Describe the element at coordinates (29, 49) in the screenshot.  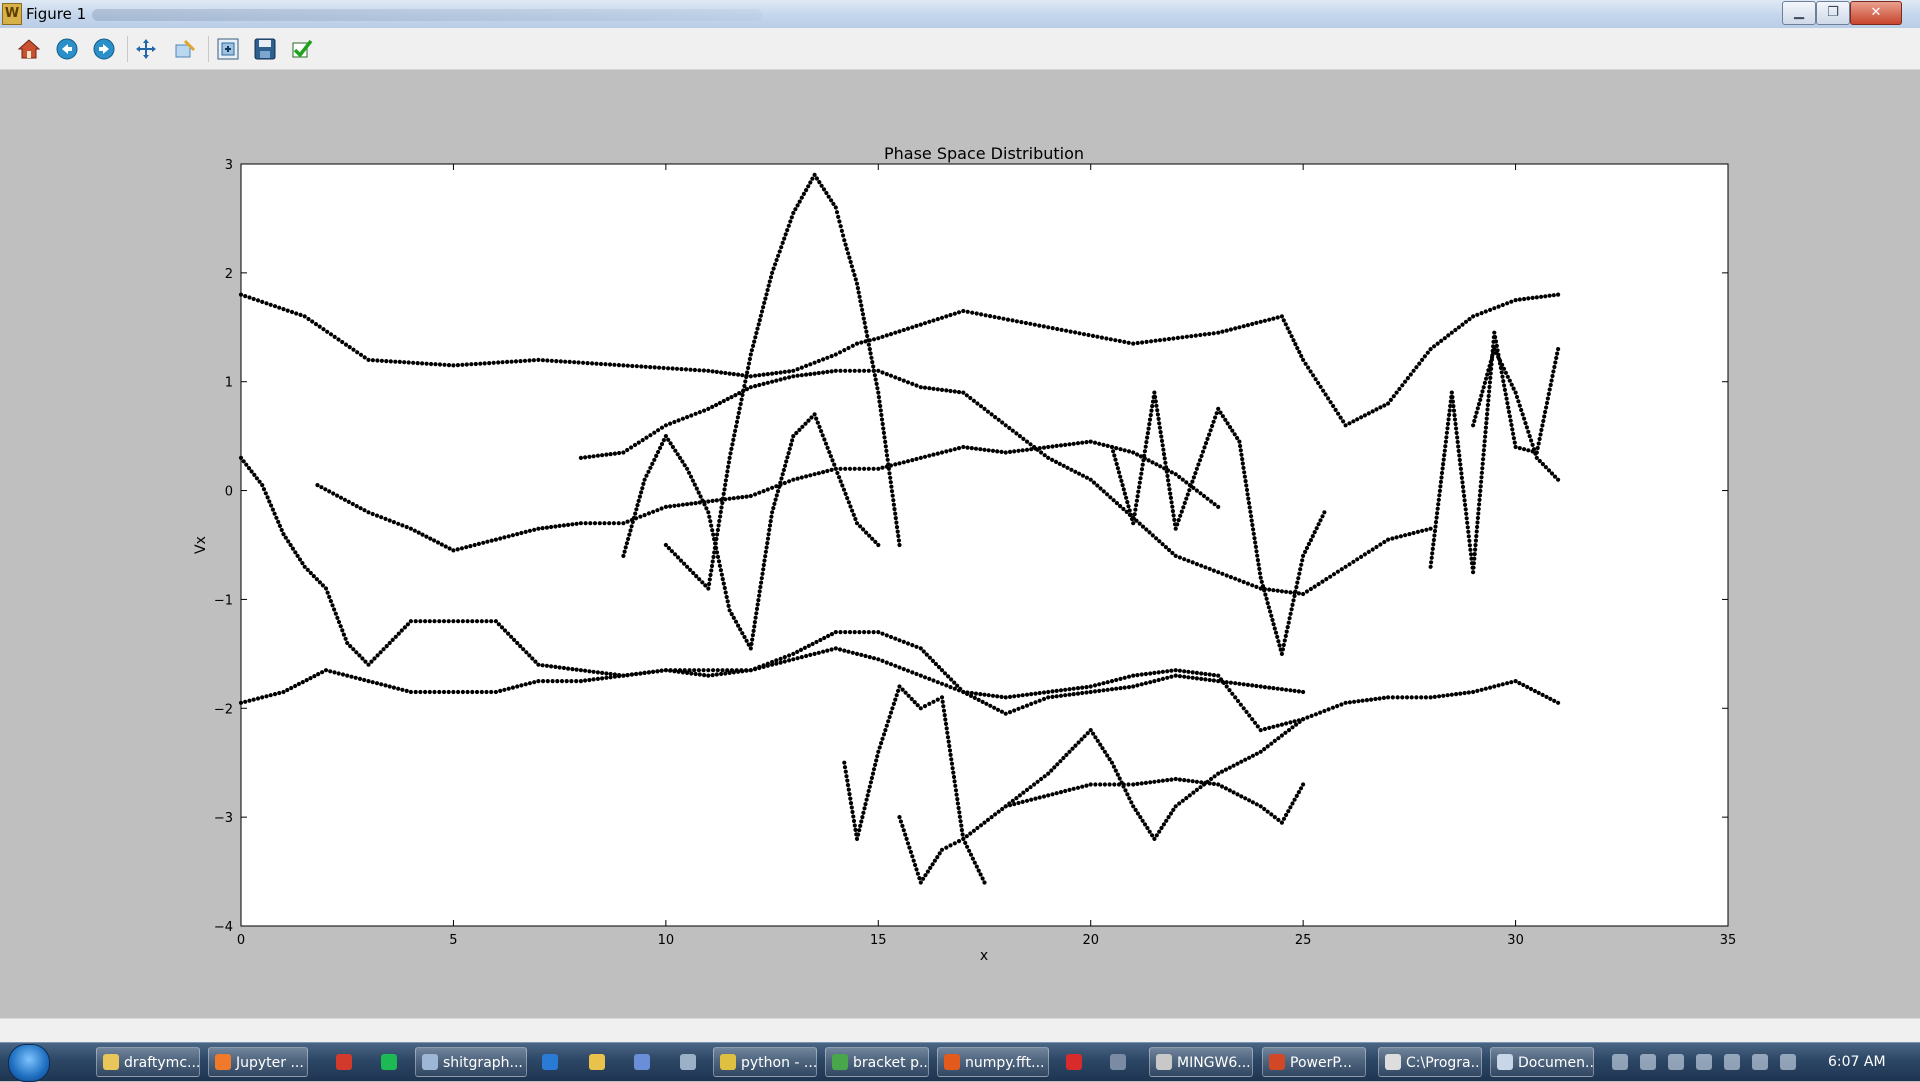
I see `home-button` at that location.